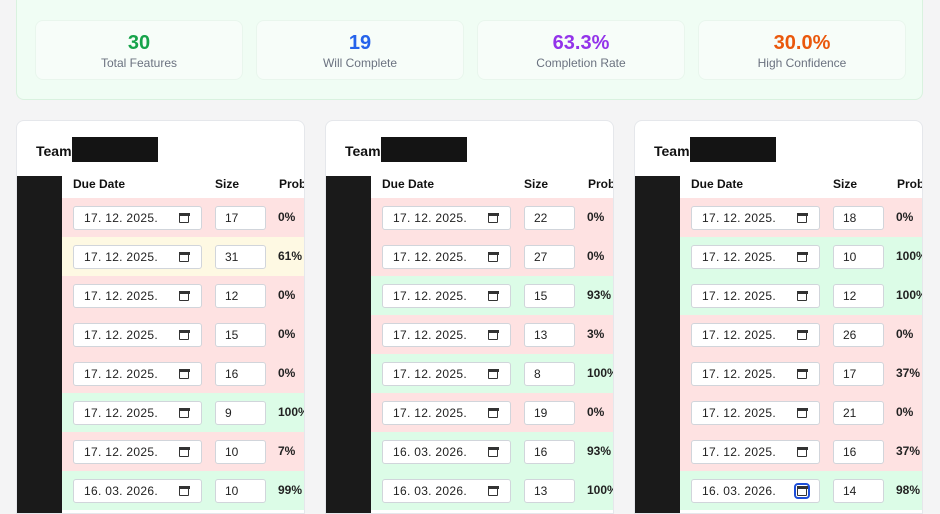 The width and height of the screenshot is (940, 514). What do you see at coordinates (549, 218) in the screenshot?
I see `size-input: 22` at bounding box center [549, 218].